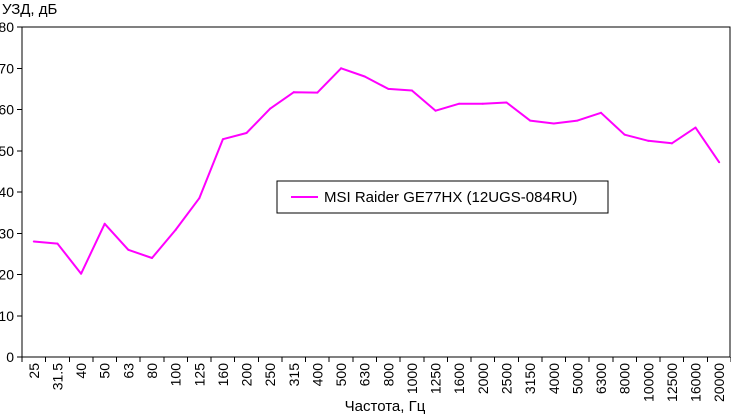 This screenshot has width=731, height=414. What do you see at coordinates (176, 375) in the screenshot?
I see `x-tick-label: 100` at bounding box center [176, 375].